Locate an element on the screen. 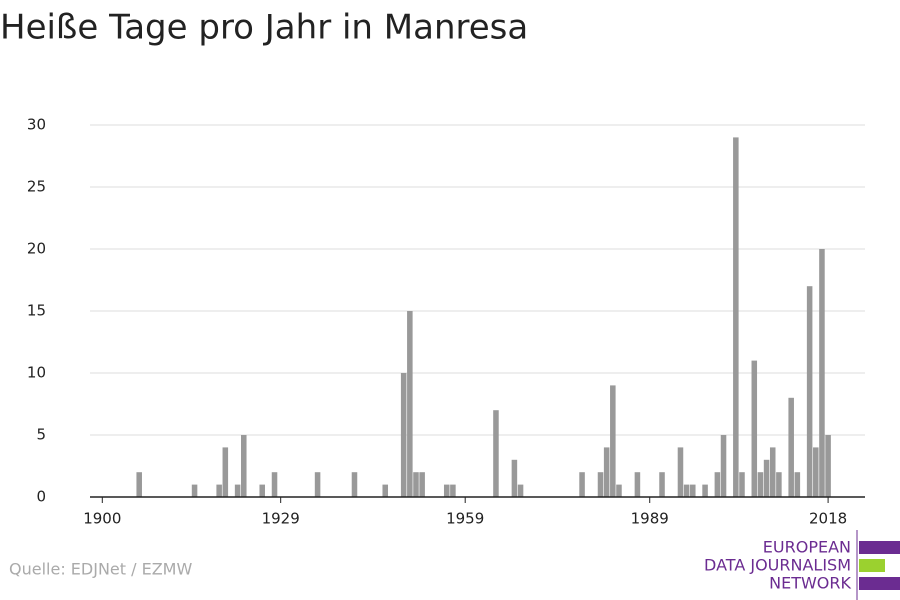  source: Quelle: EDJNet / EZMW is located at coordinates (100, 569).